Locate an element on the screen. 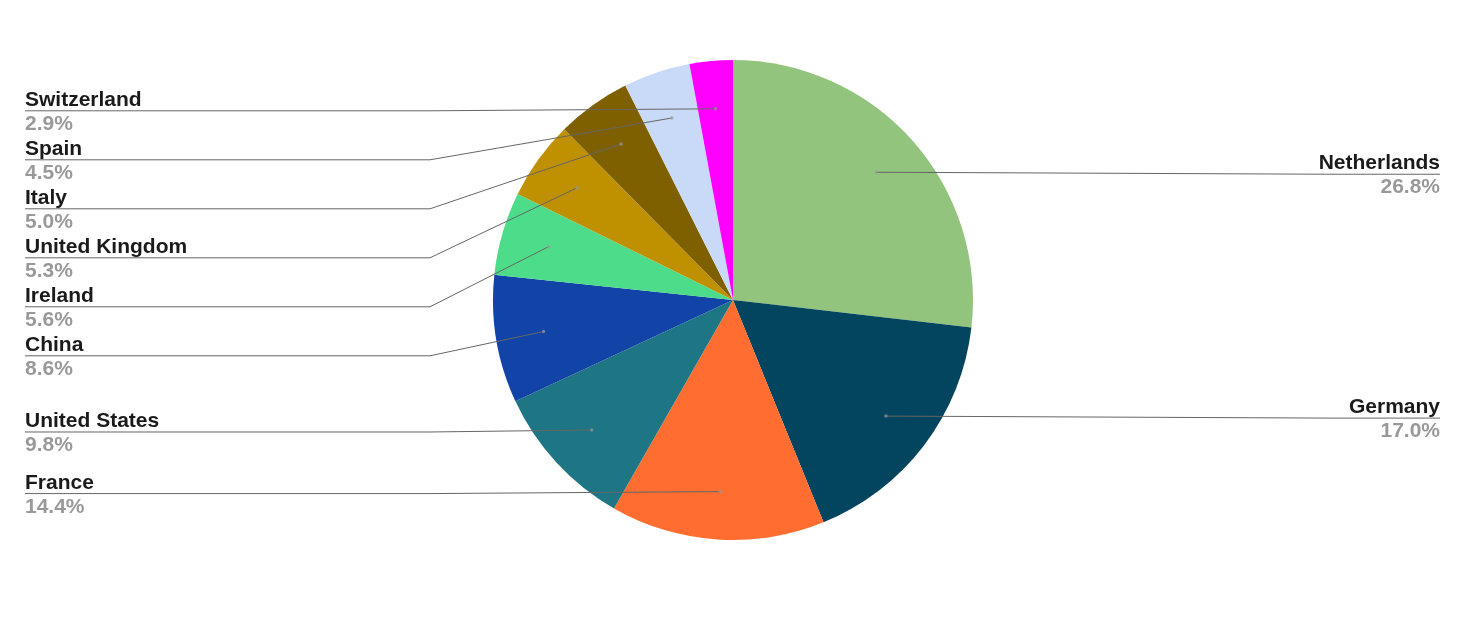 The height and width of the screenshot is (641, 1468). data-label: 5.6% is located at coordinates (49, 318).